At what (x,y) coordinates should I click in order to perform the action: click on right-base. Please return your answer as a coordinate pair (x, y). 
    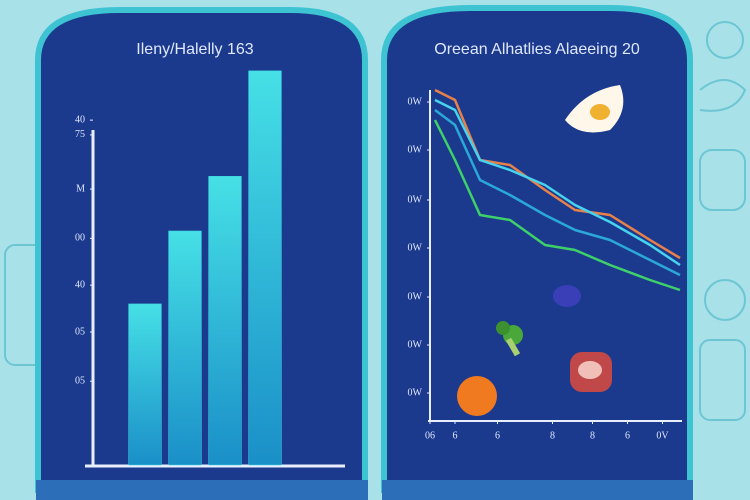
    Looking at the image, I should click on (537, 490).